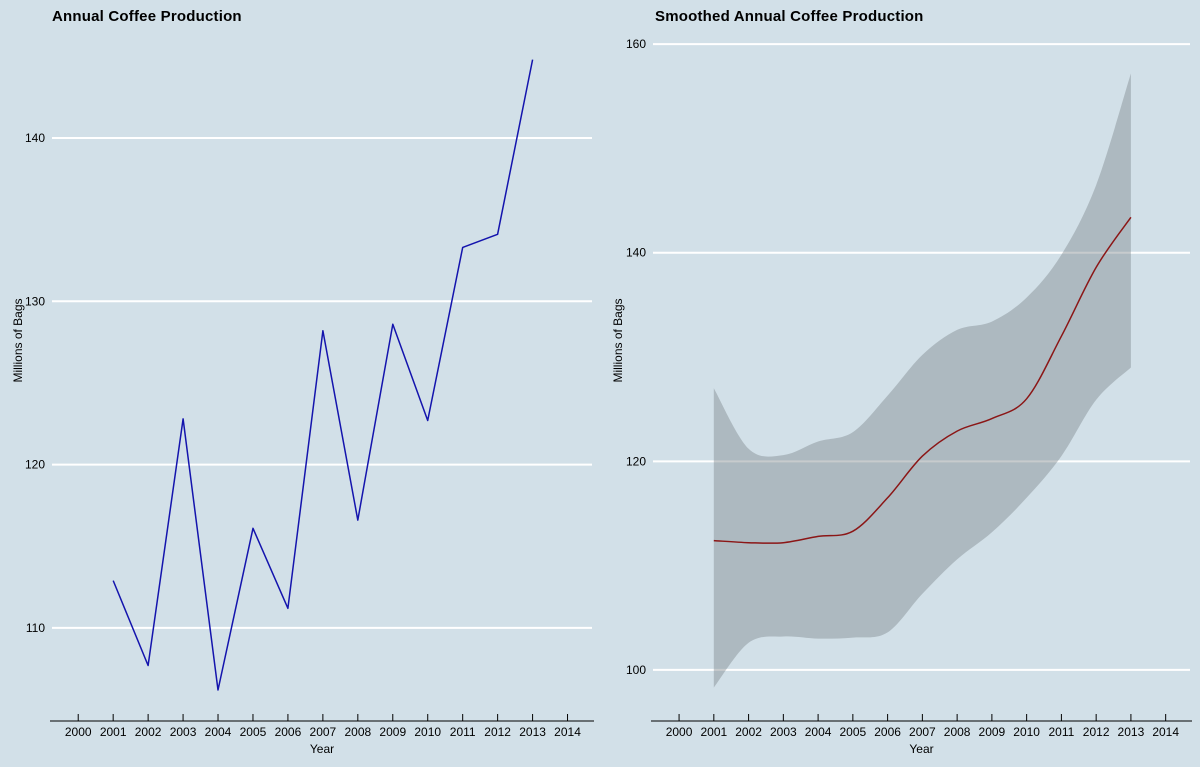 The height and width of the screenshot is (767, 1200). Describe the element at coordinates (636, 670) in the screenshot. I see `y-tick-label: 100` at that location.